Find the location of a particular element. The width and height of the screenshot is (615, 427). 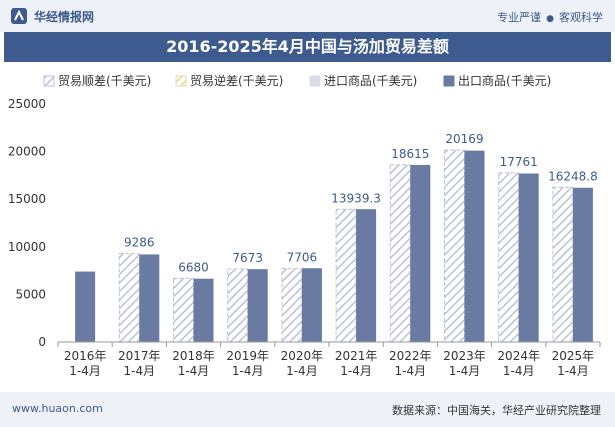

x-tick-label: 2018年 1-4月 is located at coordinates (193, 363).